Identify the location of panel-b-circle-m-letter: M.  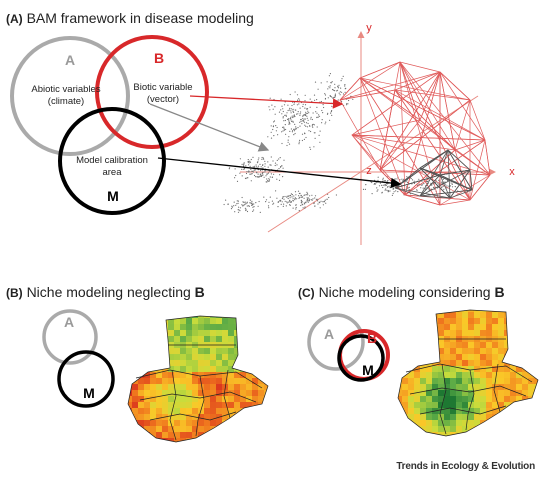
(89, 393).